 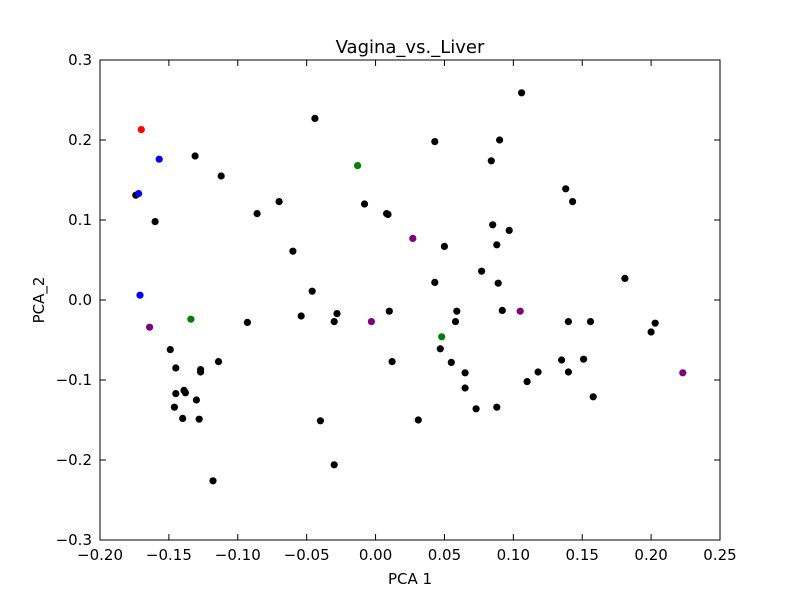 I want to click on y-tick-label: 0.0, so click(x=80, y=300).